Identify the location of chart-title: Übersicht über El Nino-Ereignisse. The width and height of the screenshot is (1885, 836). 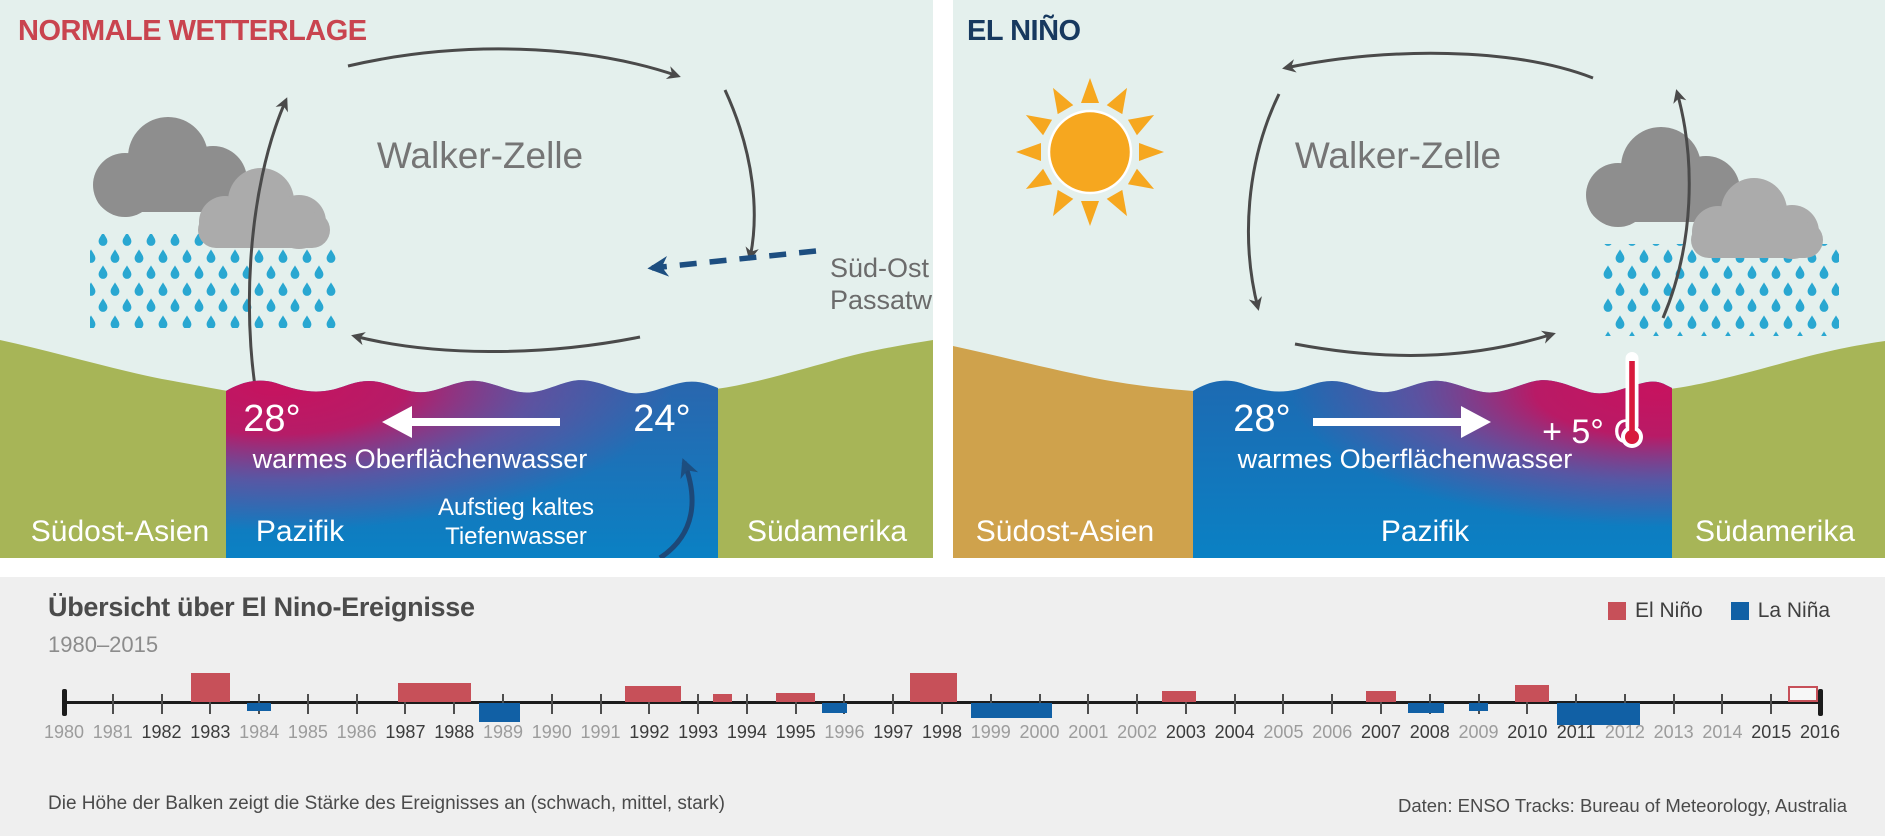
(261, 607).